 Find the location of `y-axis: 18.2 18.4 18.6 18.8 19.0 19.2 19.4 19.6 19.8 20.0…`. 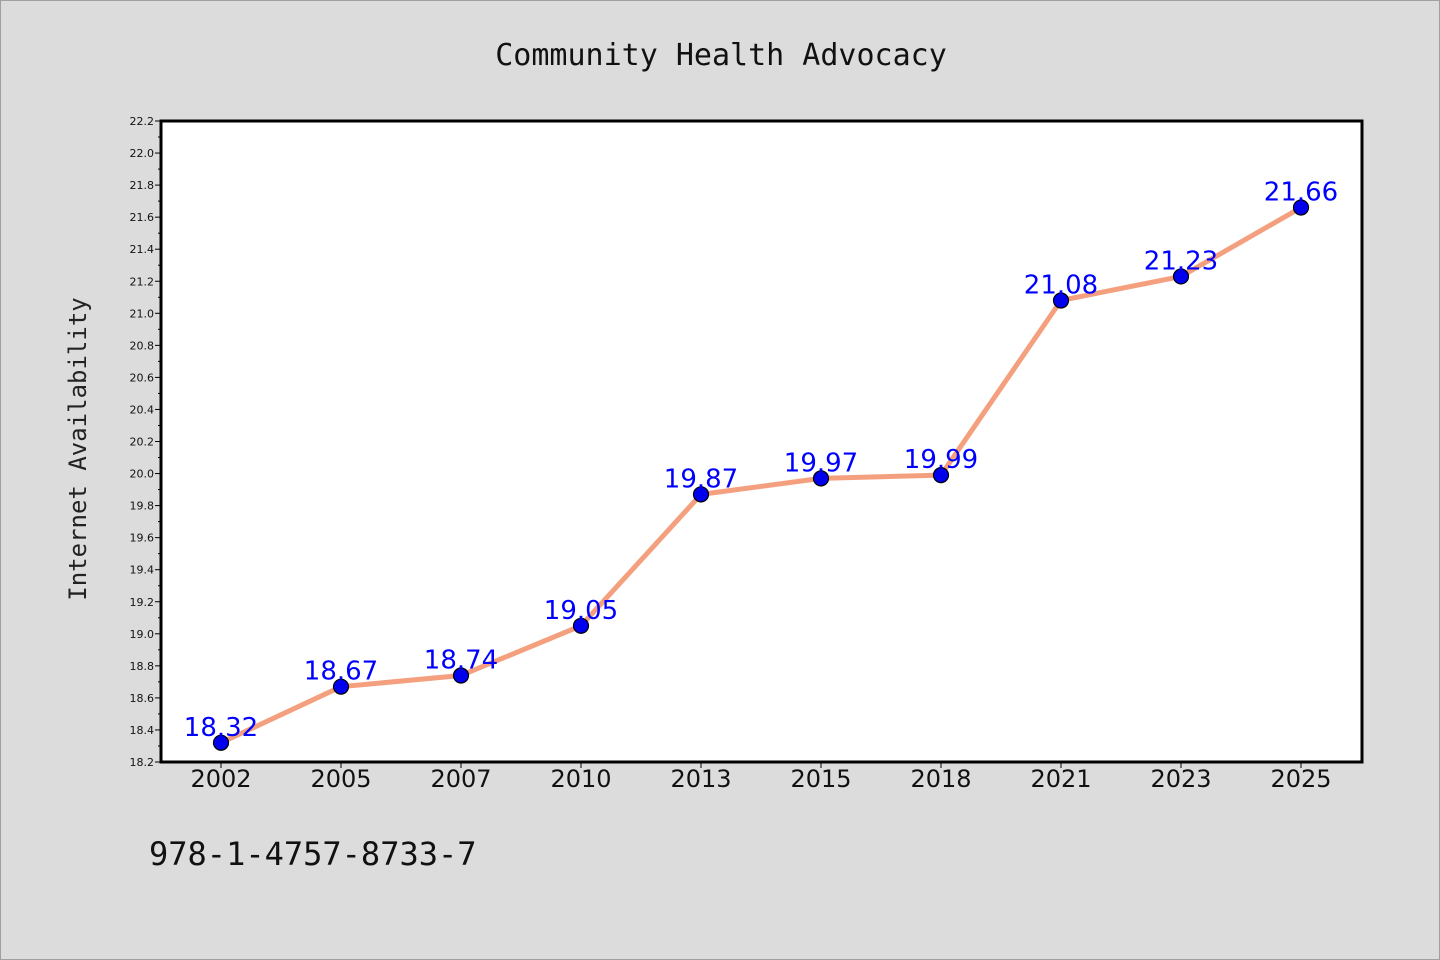

y-axis: 18.2 18.4 18.6 18.8 19.0 19.2 19.4 19.6 19.8 20.0… is located at coordinates (145, 442).